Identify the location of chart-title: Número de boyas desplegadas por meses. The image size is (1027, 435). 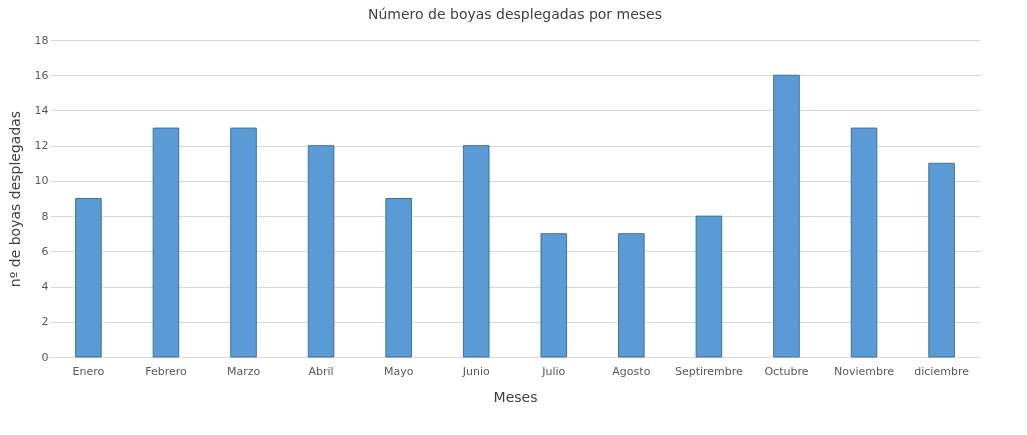
(515, 14).